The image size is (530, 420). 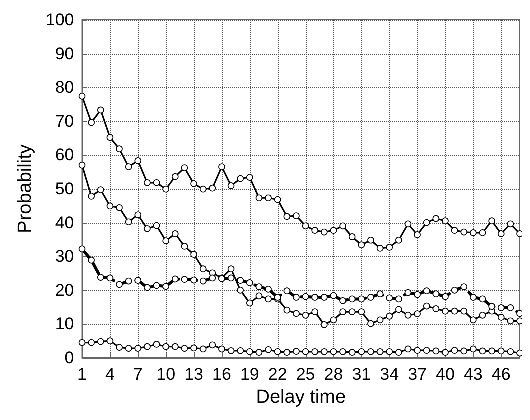 I want to click on x-tick-label: 16, so click(x=222, y=374).